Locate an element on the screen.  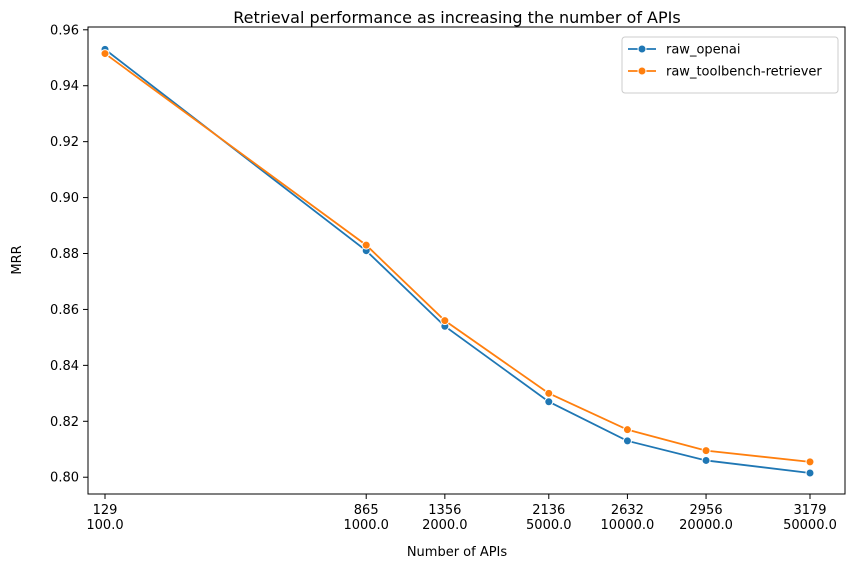
y-tick-label: 0.86 is located at coordinates (64, 310).